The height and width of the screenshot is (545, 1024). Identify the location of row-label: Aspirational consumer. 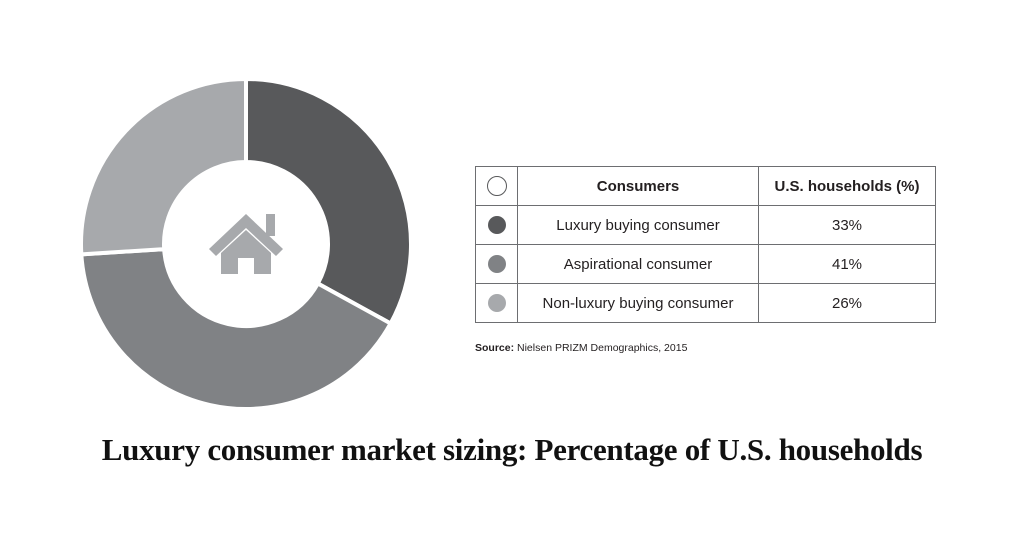
(638, 264).